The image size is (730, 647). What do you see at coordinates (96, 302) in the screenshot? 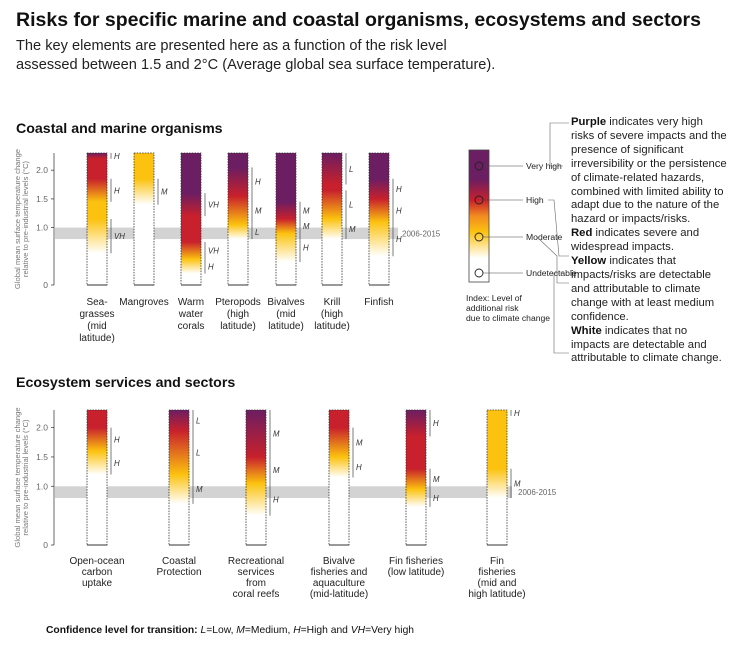
I see `category-label: Sea-` at bounding box center [96, 302].